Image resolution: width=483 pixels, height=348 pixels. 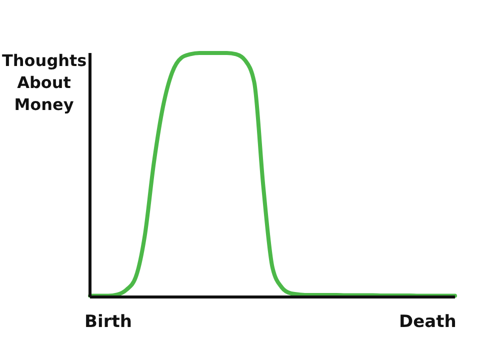 I want to click on x-tick-label: Death, so click(x=427, y=322).